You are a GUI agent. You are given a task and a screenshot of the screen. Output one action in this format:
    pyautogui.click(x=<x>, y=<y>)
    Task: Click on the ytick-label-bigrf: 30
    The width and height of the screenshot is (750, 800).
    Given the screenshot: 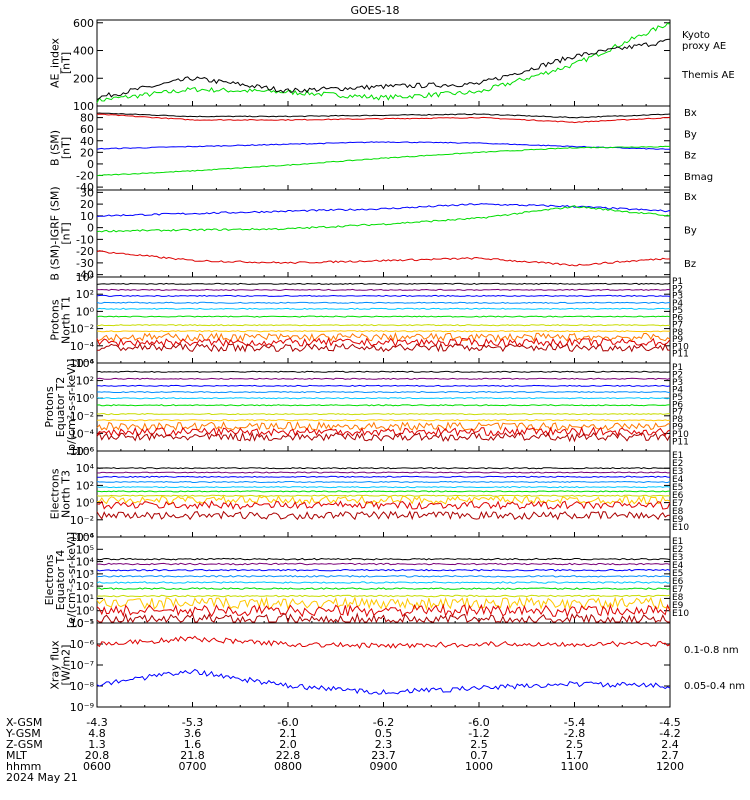 What is the action you would take?
    pyautogui.click(x=87, y=192)
    